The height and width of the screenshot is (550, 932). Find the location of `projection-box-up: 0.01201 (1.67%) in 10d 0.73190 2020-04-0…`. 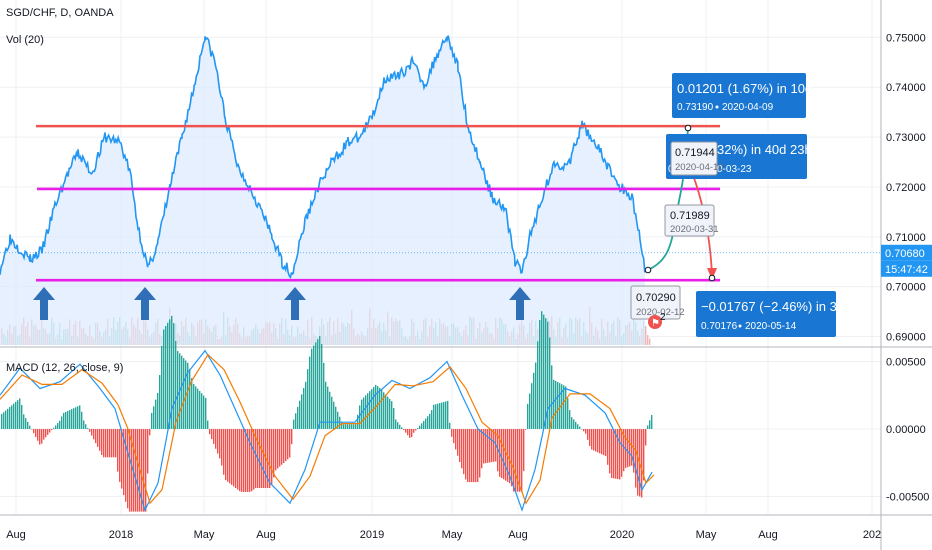

projection-box-up: 0.01201 (1.67%) in 10d 0.73190 2020-04-0… is located at coordinates (742, 95).